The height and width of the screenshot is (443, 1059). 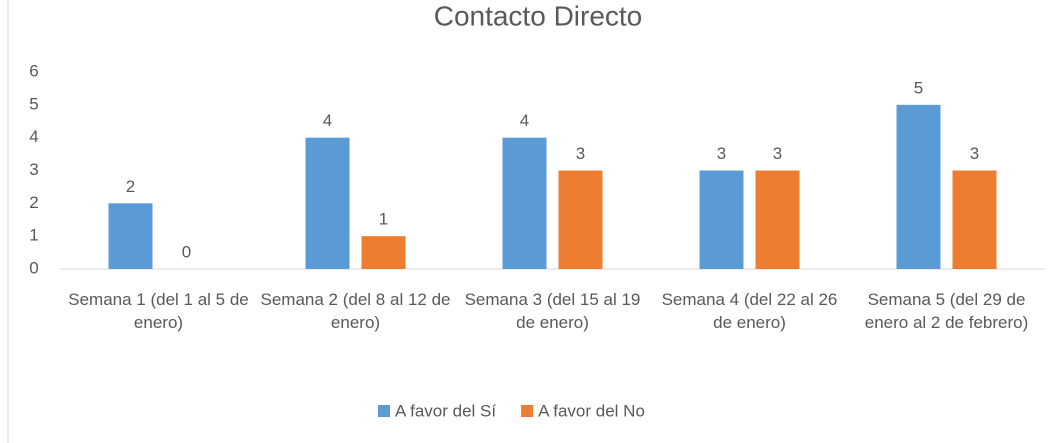 What do you see at coordinates (591, 410) in the screenshot?
I see `legend-label: A favor del No` at bounding box center [591, 410].